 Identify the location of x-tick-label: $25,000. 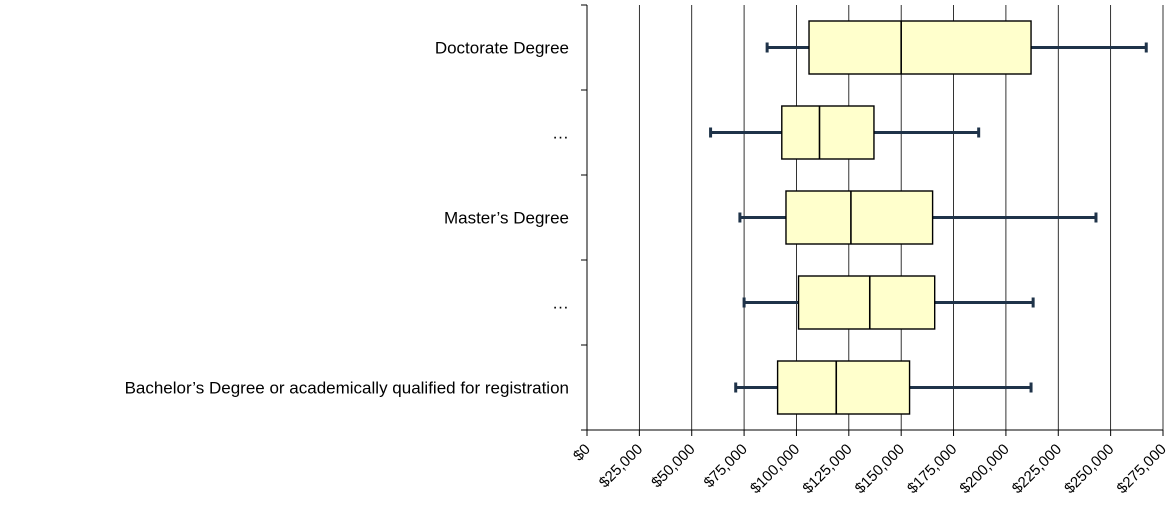
(621, 466).